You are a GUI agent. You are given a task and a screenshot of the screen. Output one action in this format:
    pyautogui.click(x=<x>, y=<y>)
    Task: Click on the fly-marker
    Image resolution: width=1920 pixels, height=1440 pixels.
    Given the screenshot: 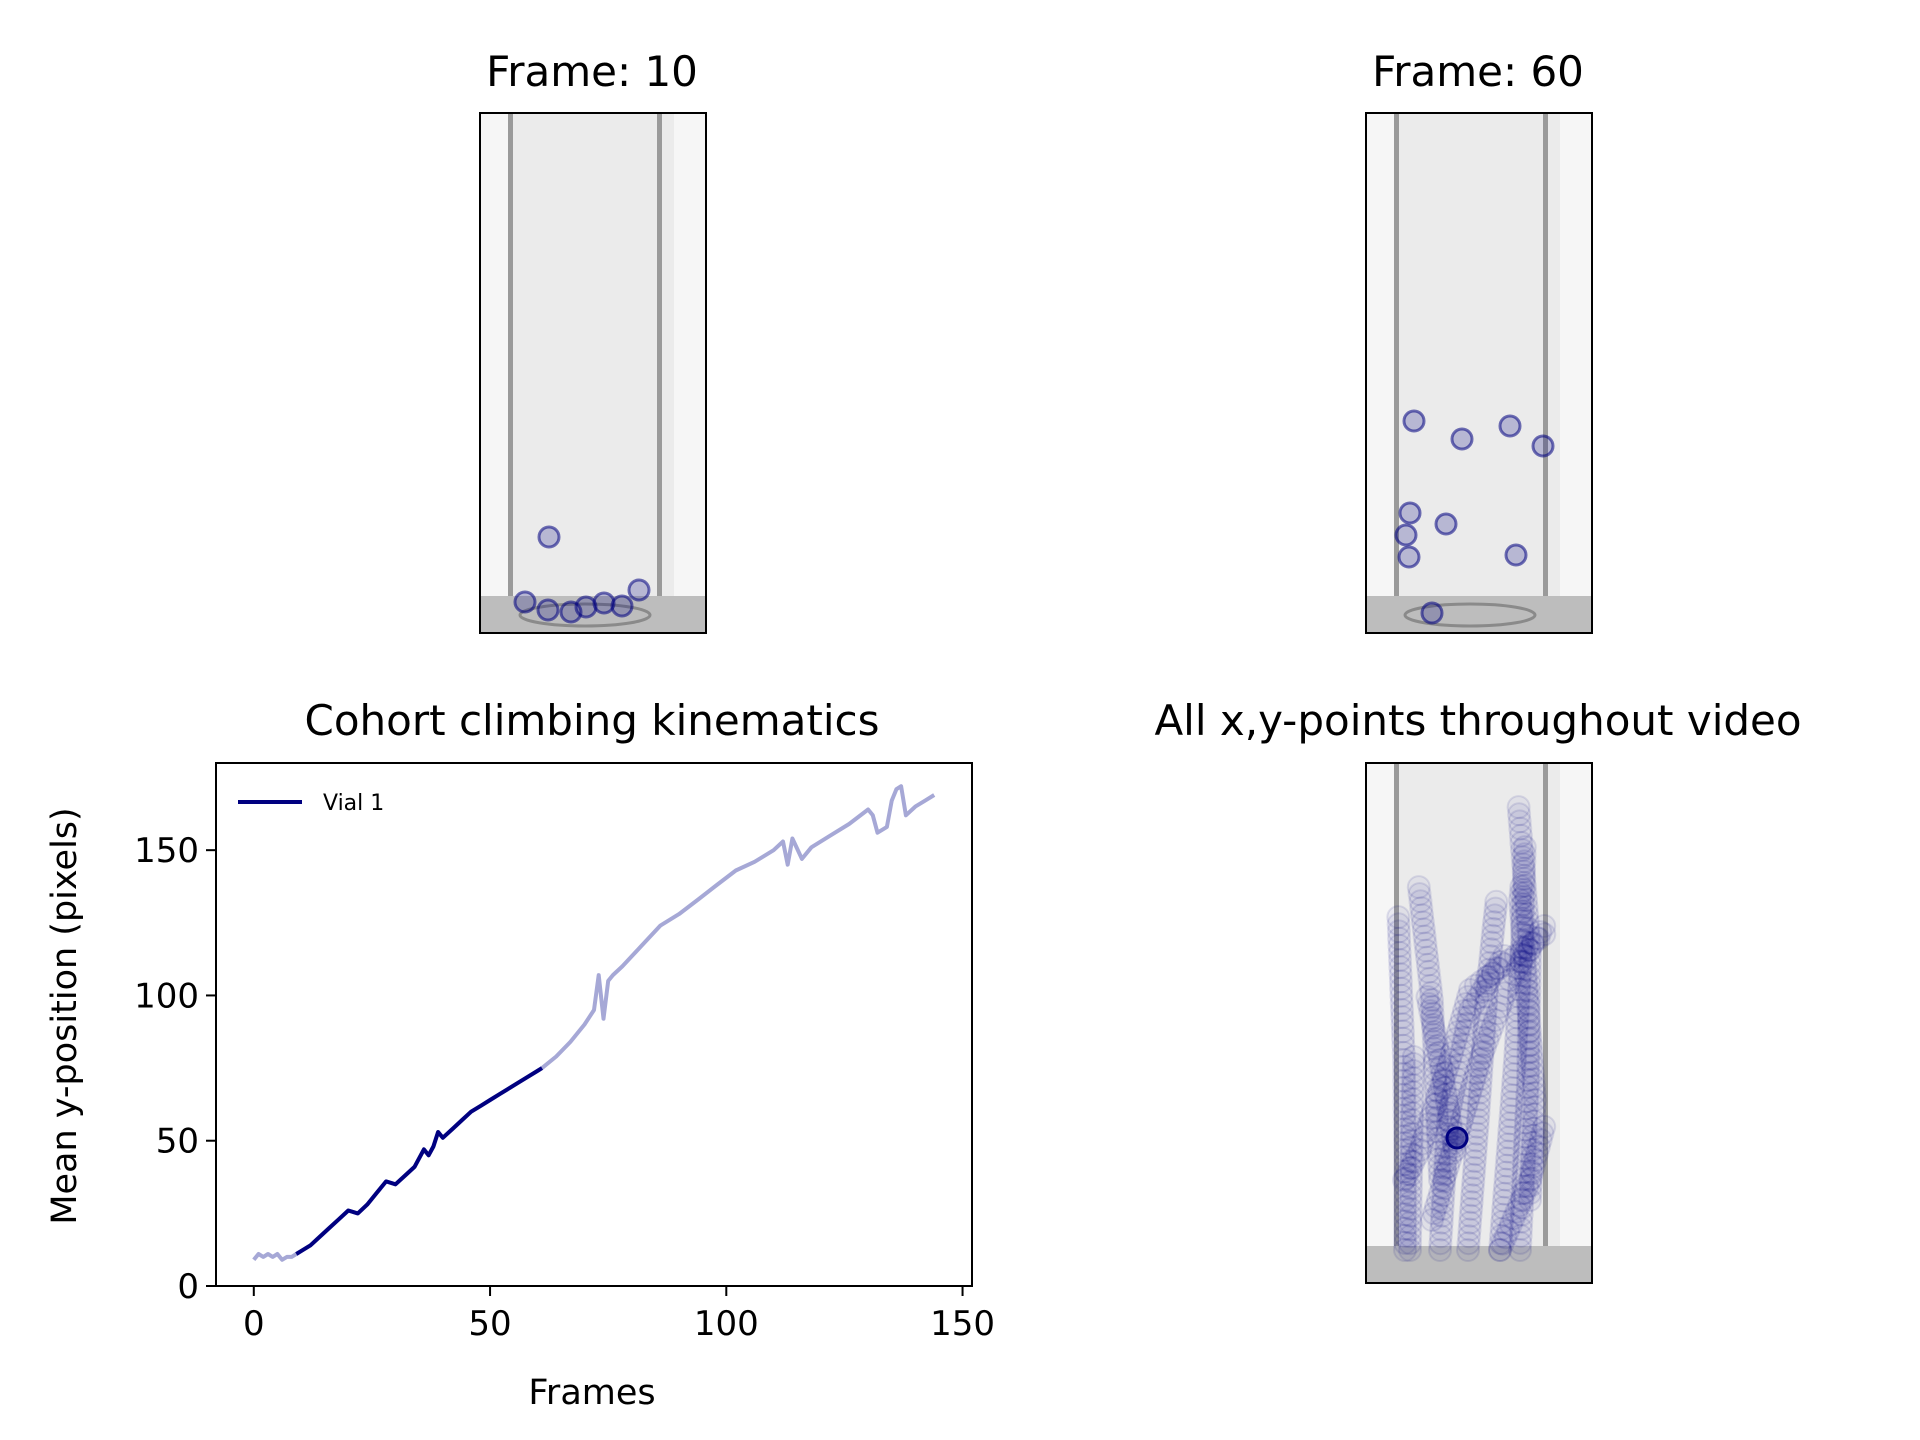 What is the action you would take?
    pyautogui.click(x=1410, y=513)
    